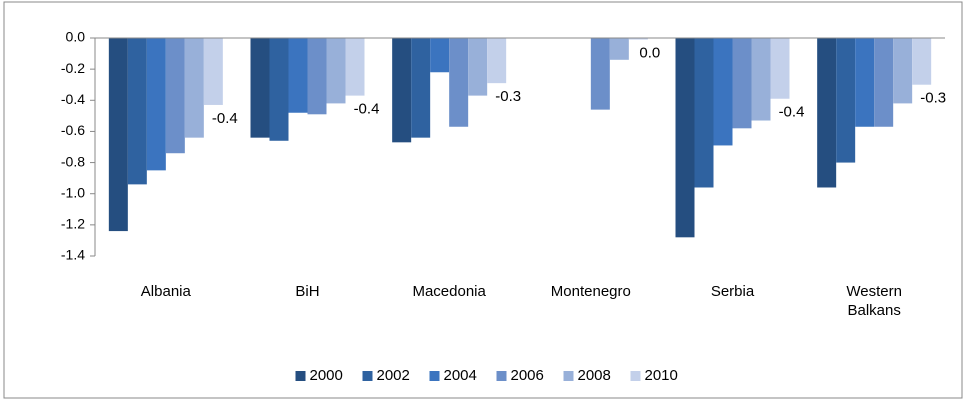  Describe the element at coordinates (449, 291) in the screenshot. I see `x-tick-label: Macedonia` at that location.